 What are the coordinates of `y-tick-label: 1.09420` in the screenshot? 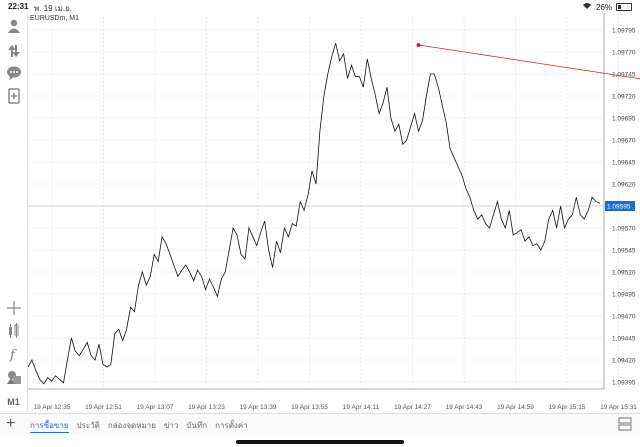 It's located at (624, 361).